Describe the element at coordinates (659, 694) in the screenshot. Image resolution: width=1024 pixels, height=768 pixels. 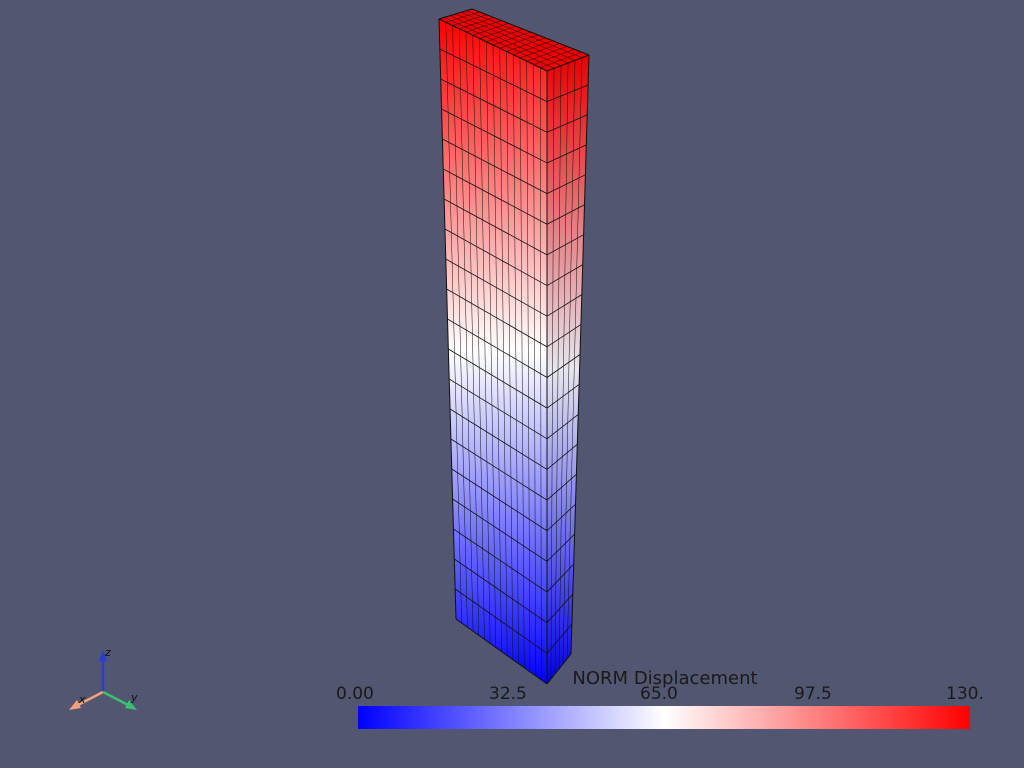
I see `scalar-bar-tick-2: 65.0` at that location.